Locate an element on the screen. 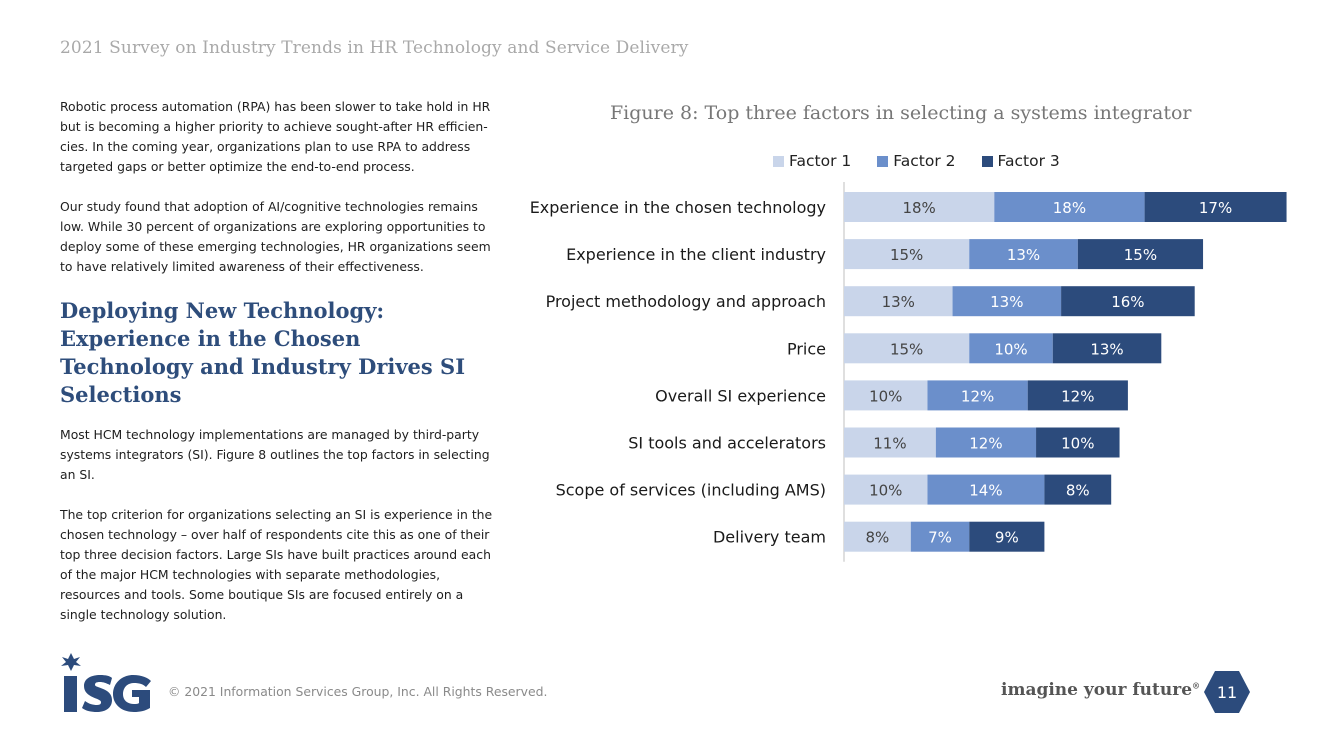 This screenshot has height=743, width=1320. chart-legend: Factor 1 Factor 2 Factor 3 is located at coordinates (916, 161).